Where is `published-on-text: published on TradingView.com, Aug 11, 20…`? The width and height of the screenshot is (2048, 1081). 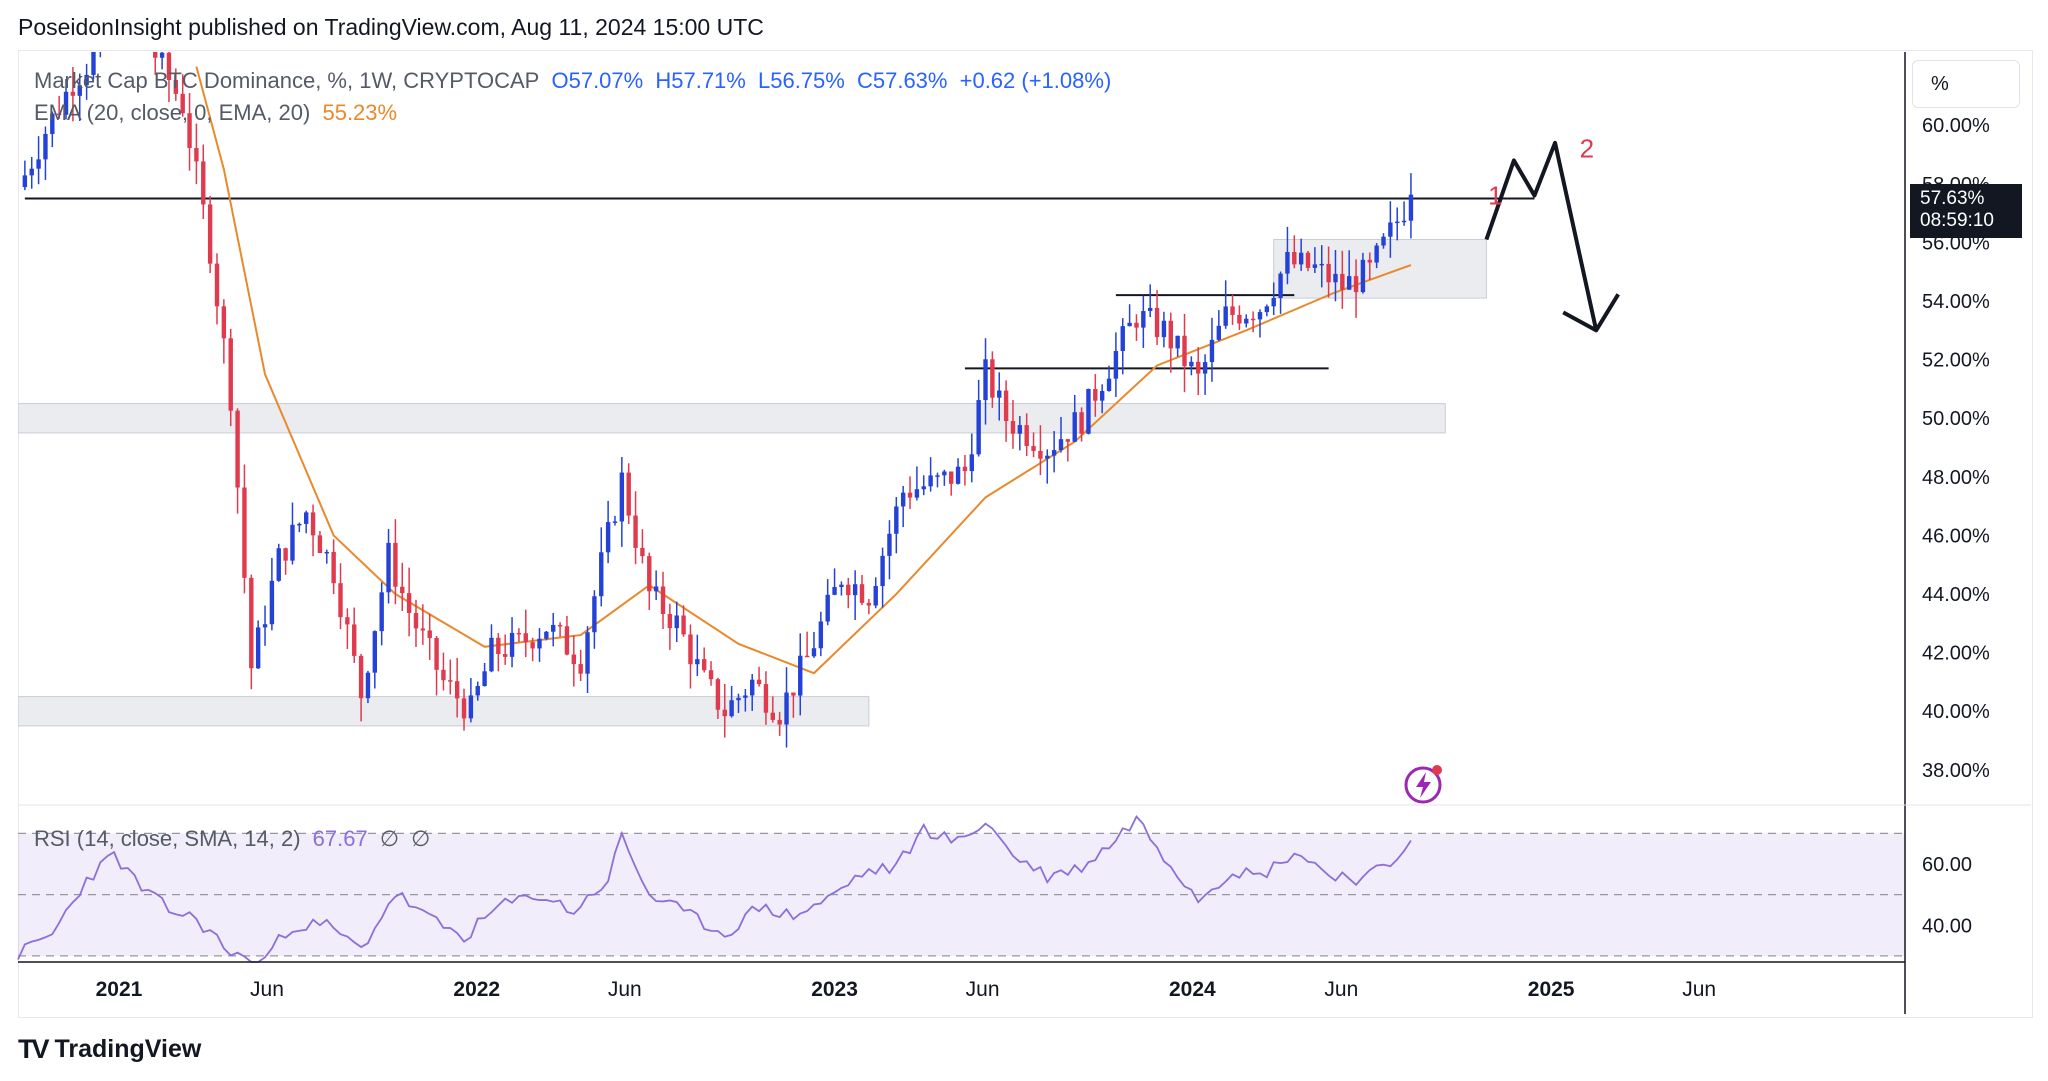
published-on-text: published on TradingView.com, Aug 11, 20… is located at coordinates (476, 27).